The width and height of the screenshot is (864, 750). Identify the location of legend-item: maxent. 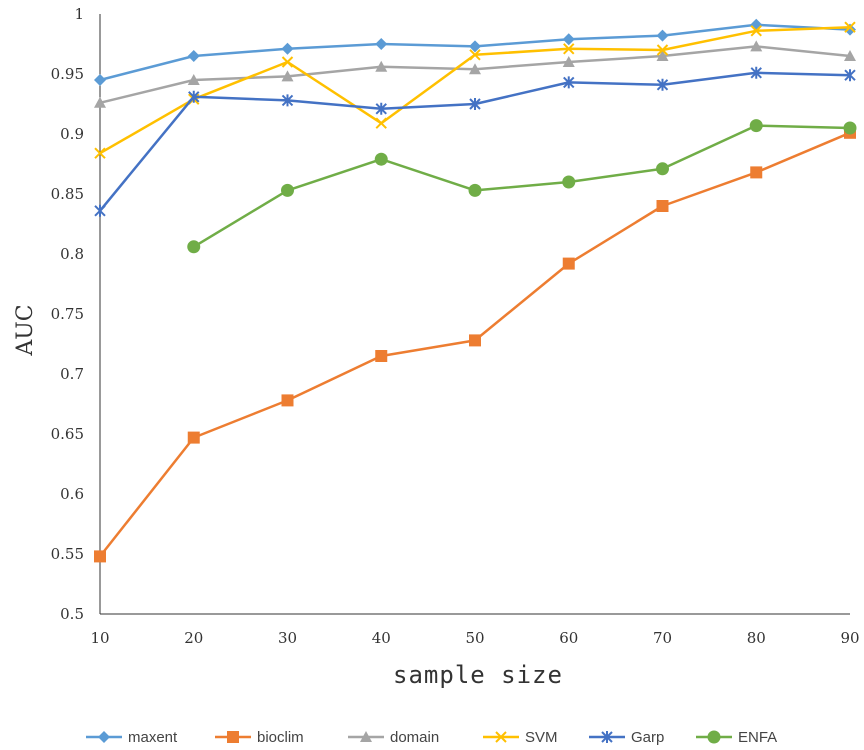
(132, 737).